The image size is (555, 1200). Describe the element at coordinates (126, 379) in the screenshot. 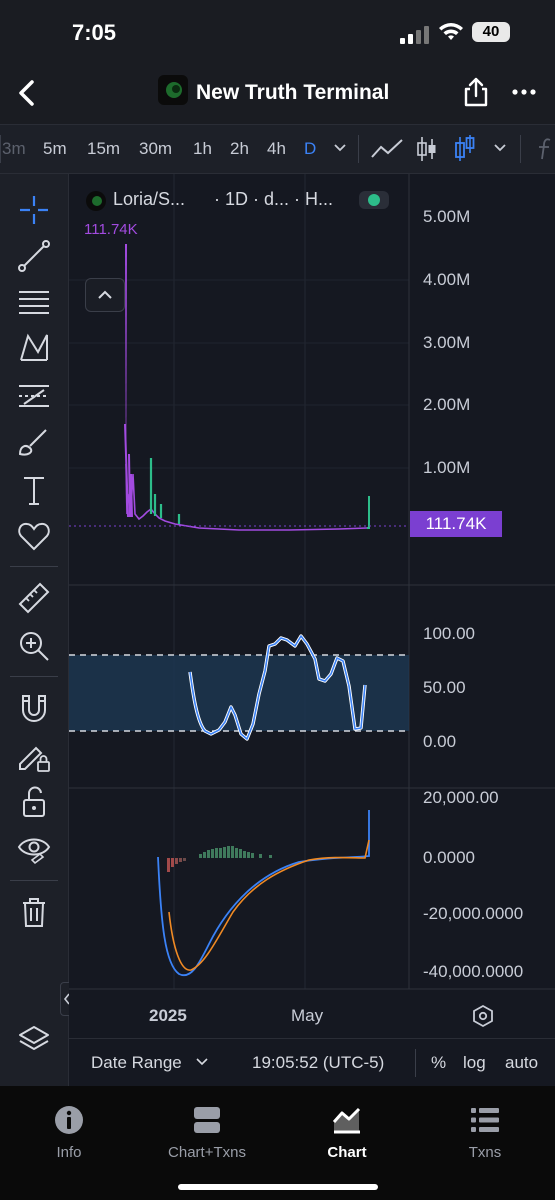

I see `volume-spike` at that location.